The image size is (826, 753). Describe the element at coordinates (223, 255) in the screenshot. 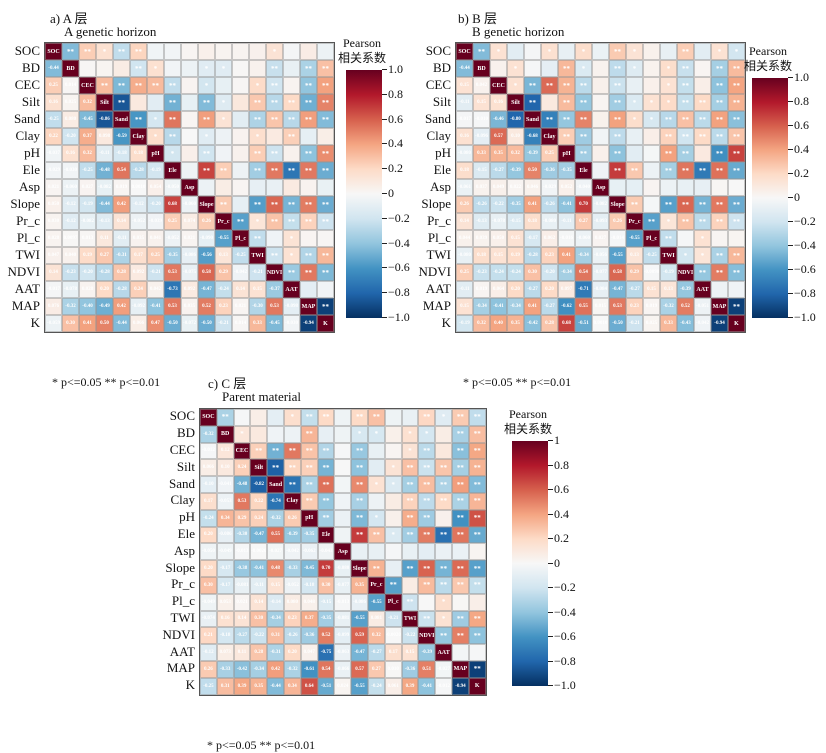

I see `heatmap-cell-value: 0.13` at that location.